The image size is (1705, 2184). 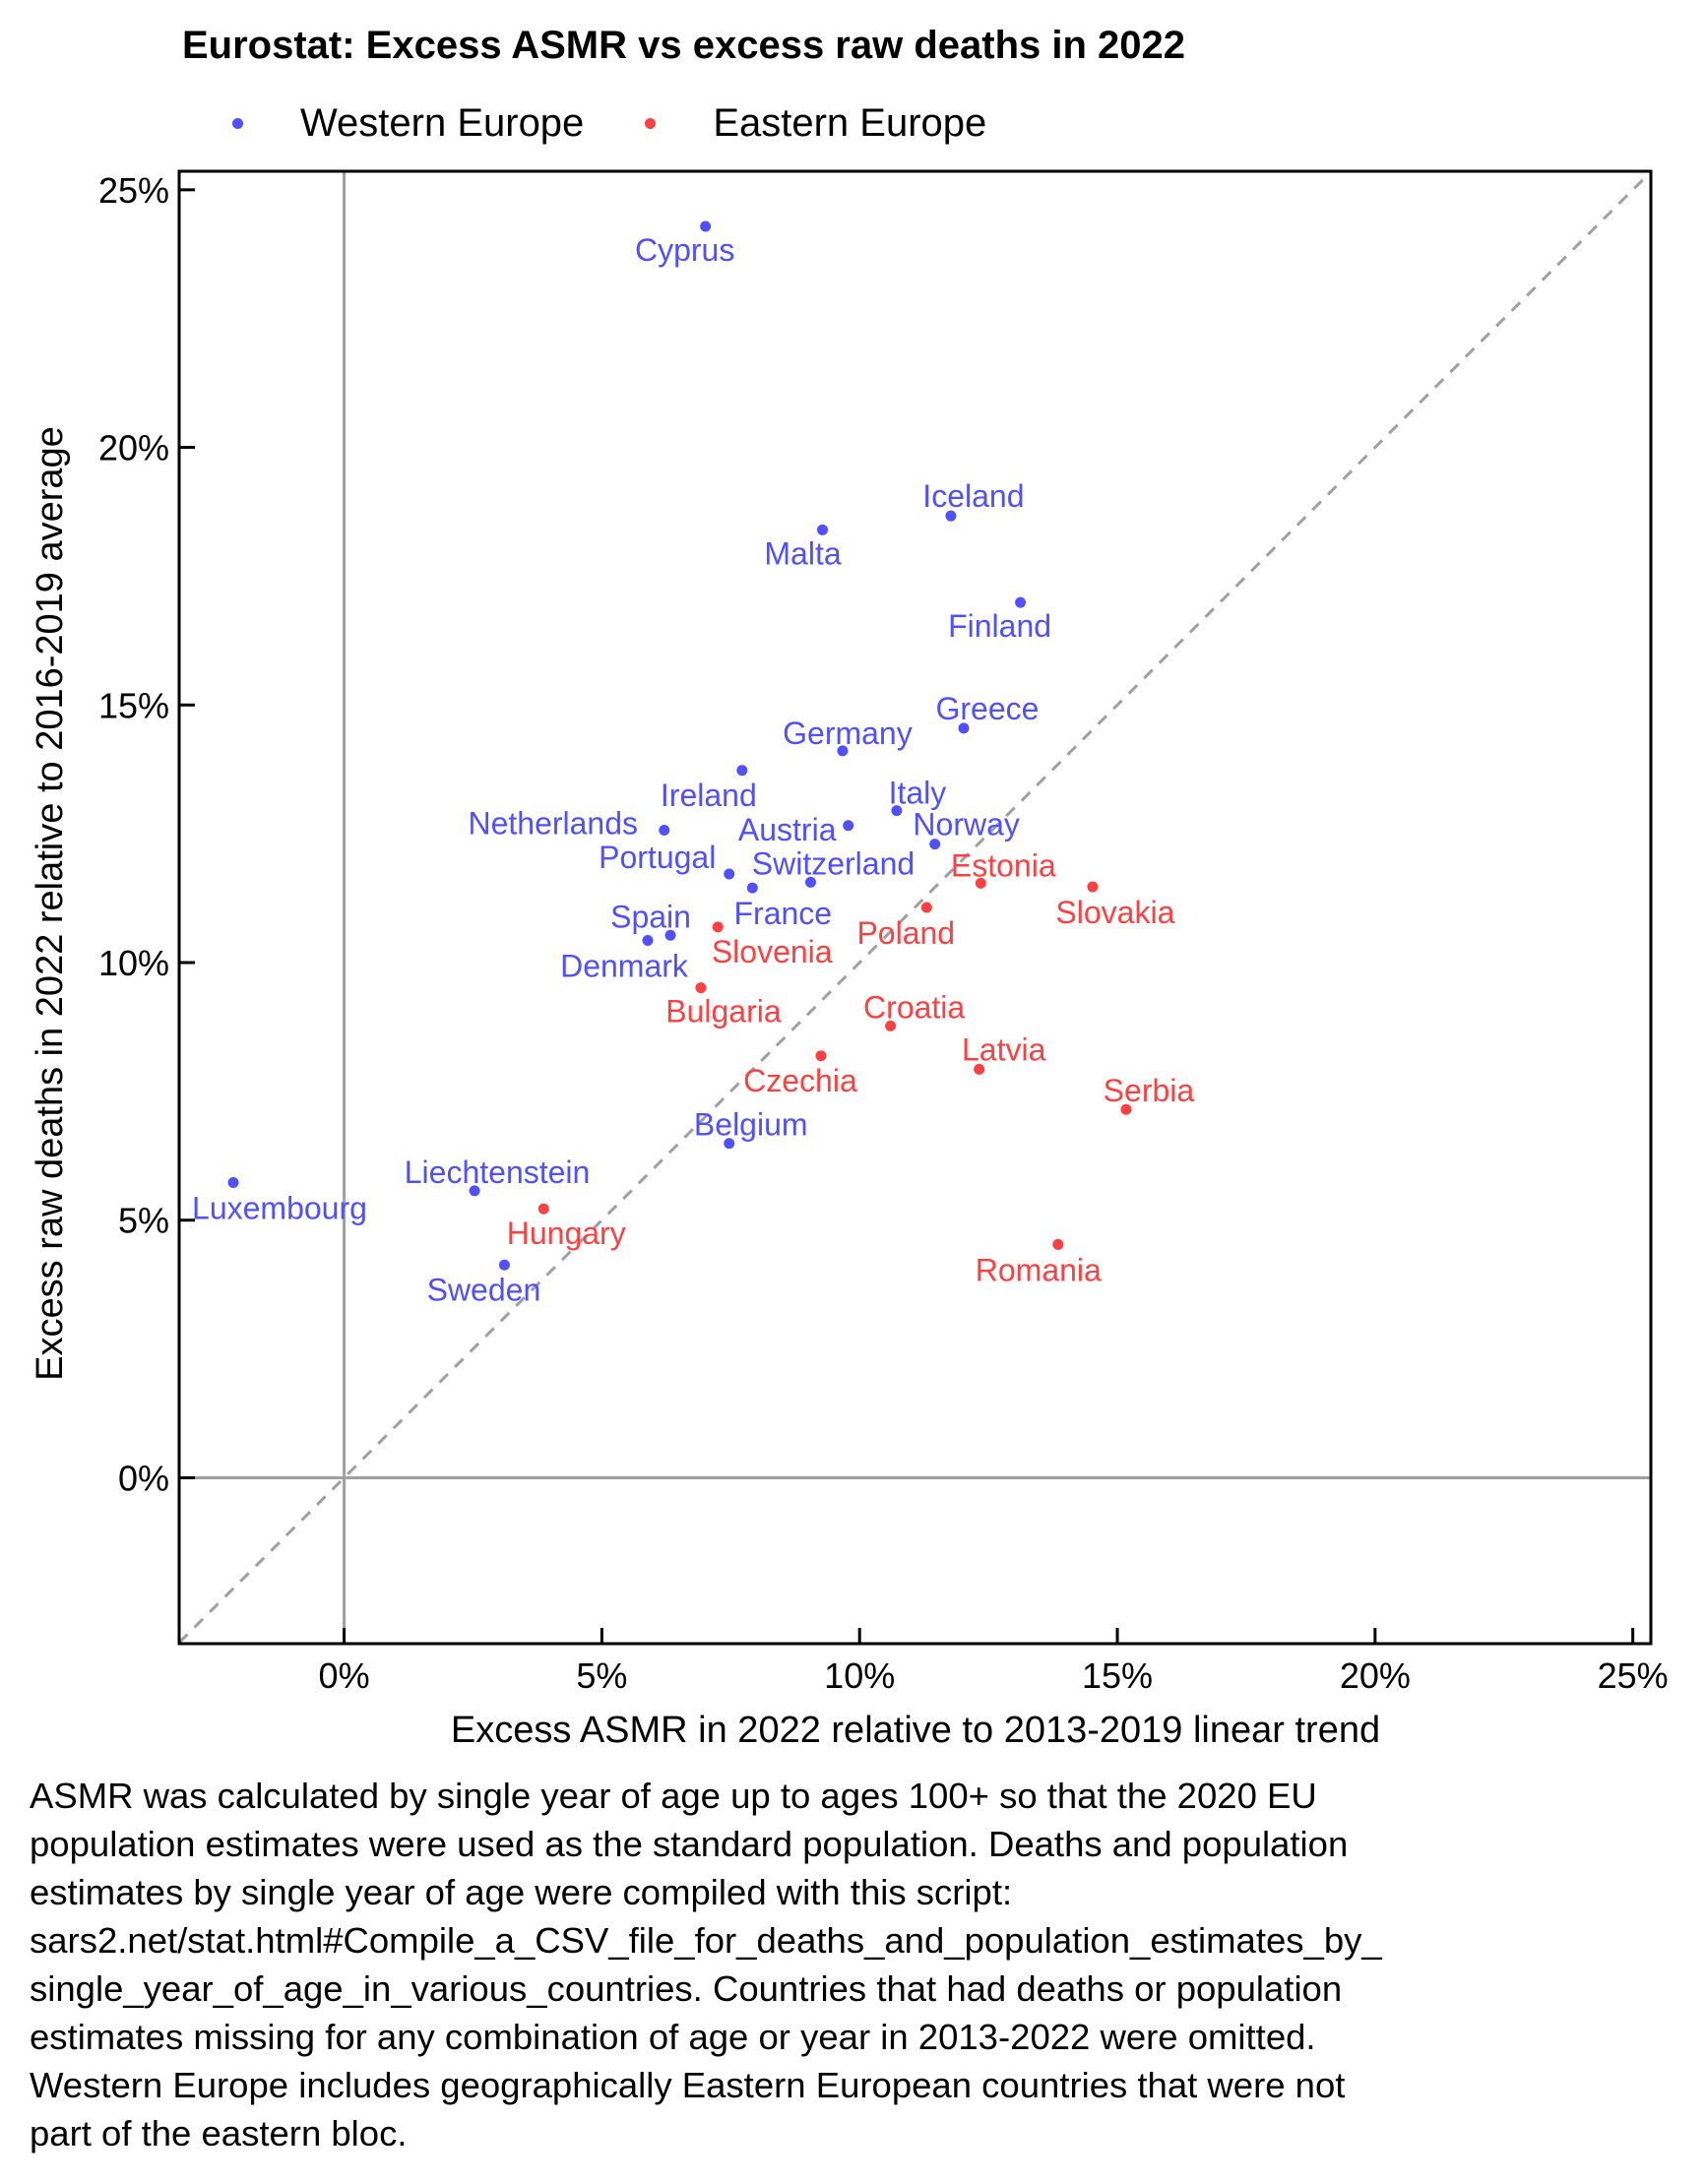 What do you see at coordinates (1003, 865) in the screenshot?
I see `label-estonia: Estonia` at bounding box center [1003, 865].